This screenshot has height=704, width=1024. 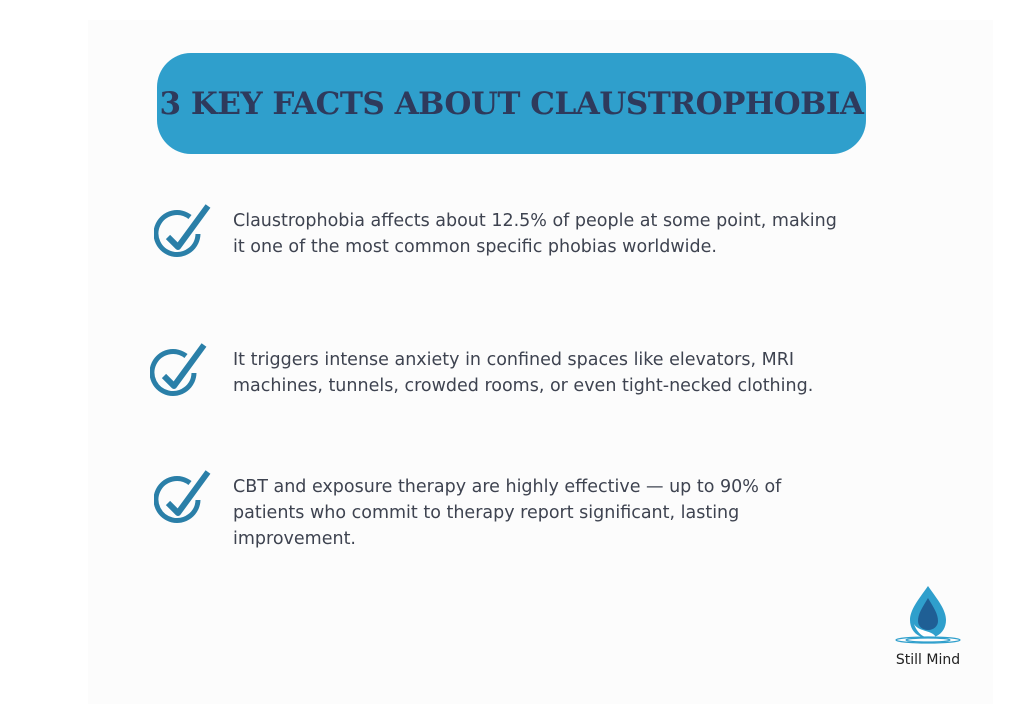 I want to click on page-title: 3 KEY FACTS ABOUT CLAUSTROPHOBIA, so click(x=511, y=103).